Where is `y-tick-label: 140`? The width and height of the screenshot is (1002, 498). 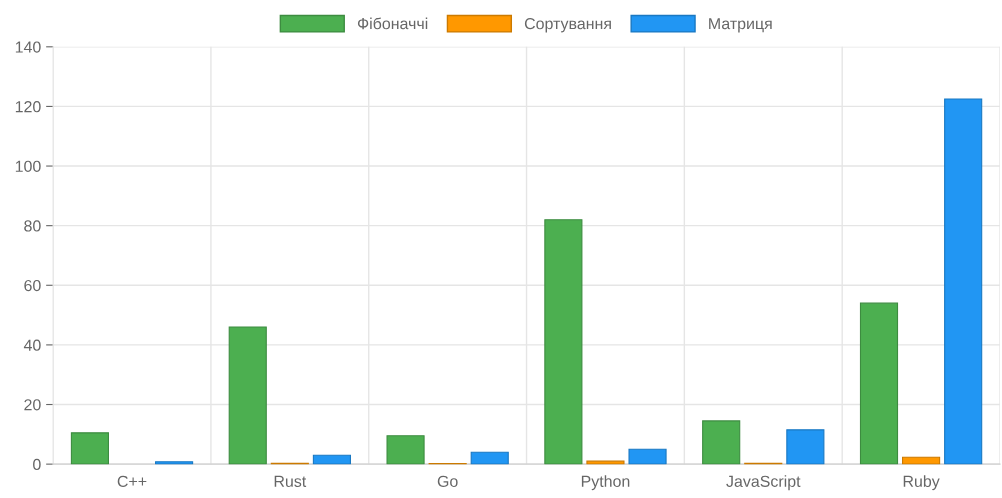
y-tick-label: 140 is located at coordinates (28, 47).